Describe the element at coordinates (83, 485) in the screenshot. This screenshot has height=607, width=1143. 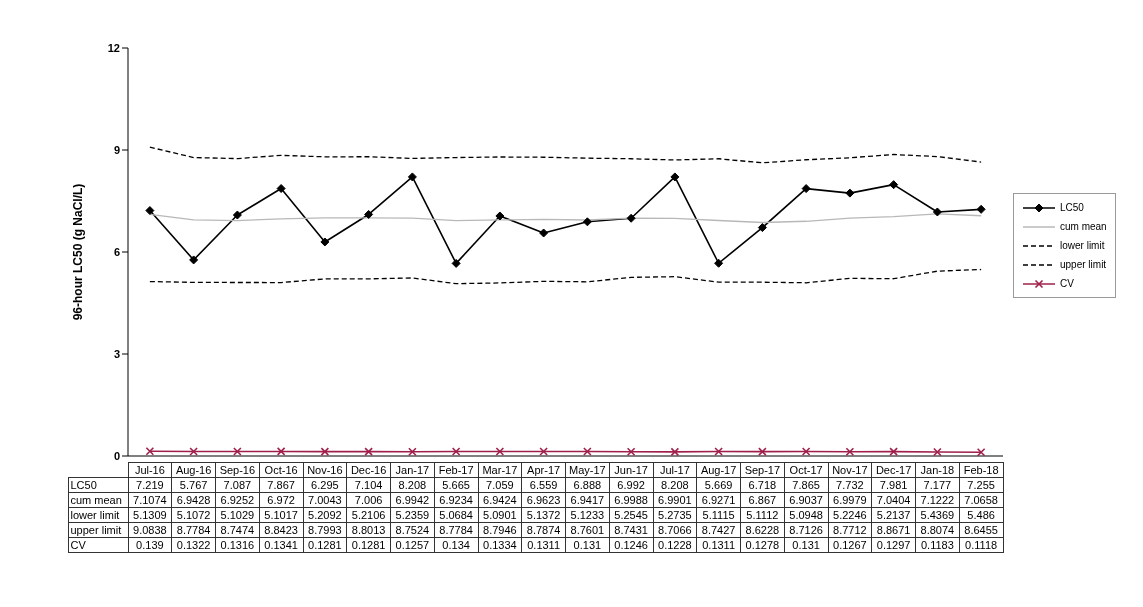
I see `text: LC50` at that location.